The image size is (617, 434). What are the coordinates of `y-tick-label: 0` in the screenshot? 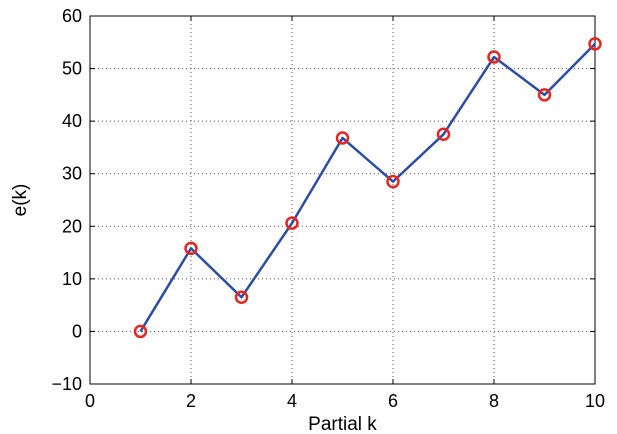 It's located at (77, 331).